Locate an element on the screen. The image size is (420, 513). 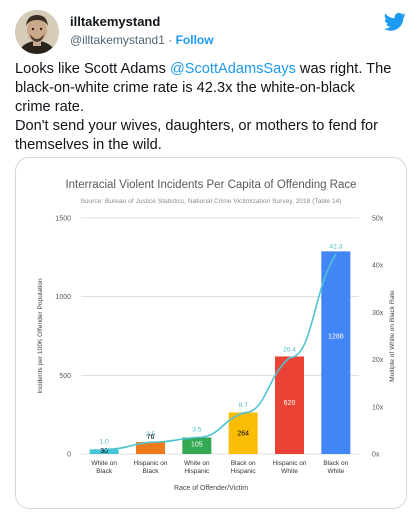
bar-value-label: 1288 is located at coordinates (336, 336).